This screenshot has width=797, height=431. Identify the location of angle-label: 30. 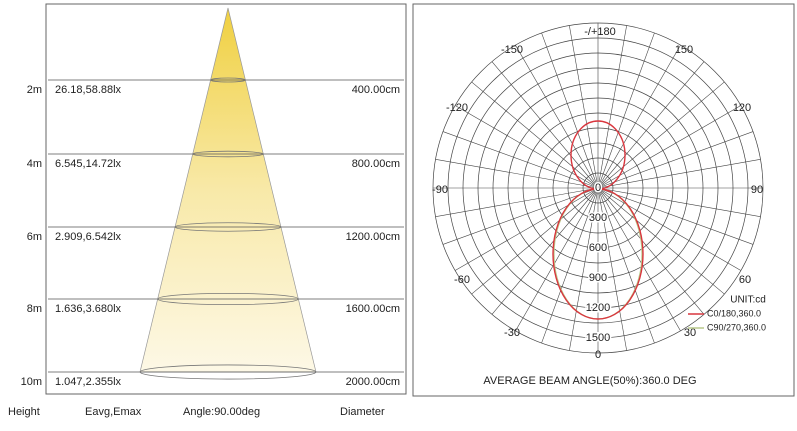
(690, 333).